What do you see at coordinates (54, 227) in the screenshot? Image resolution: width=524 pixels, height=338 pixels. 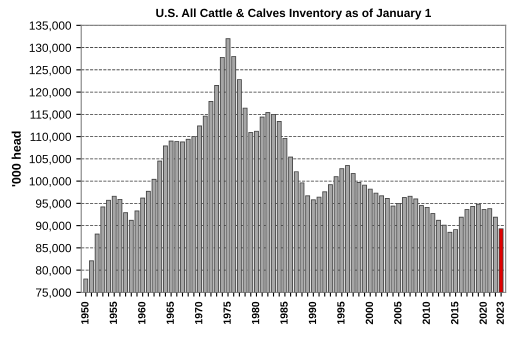 I see `y-tick-label: 90,000` at bounding box center [54, 227].